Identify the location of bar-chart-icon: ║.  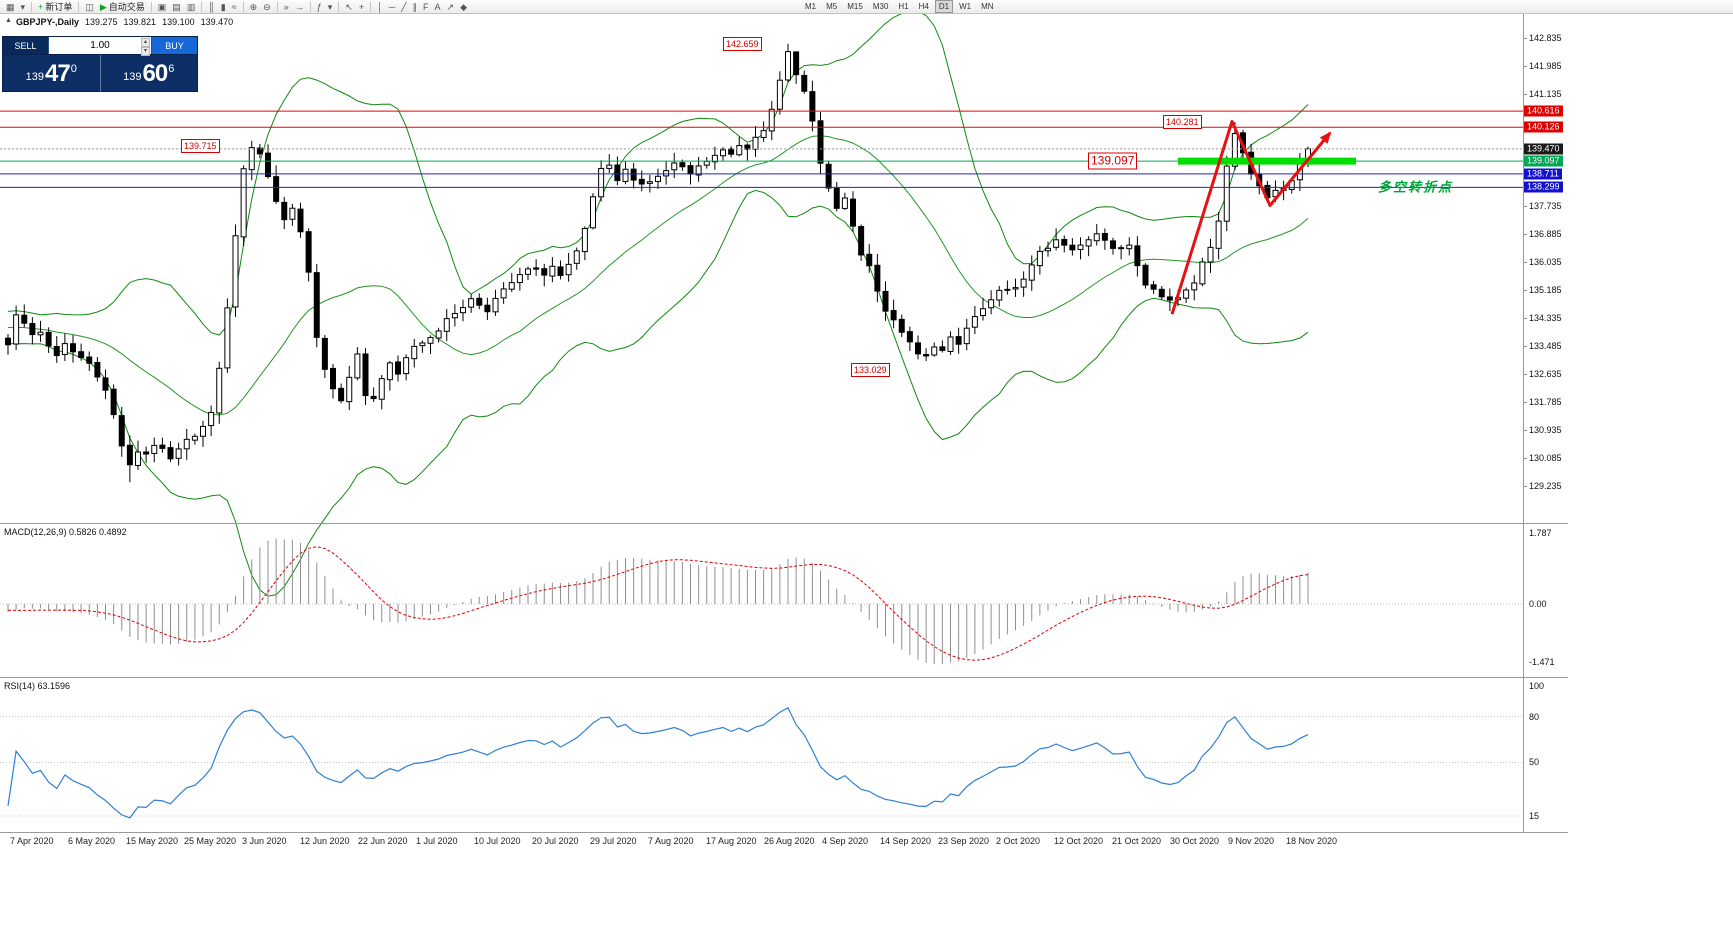
(211, 7).